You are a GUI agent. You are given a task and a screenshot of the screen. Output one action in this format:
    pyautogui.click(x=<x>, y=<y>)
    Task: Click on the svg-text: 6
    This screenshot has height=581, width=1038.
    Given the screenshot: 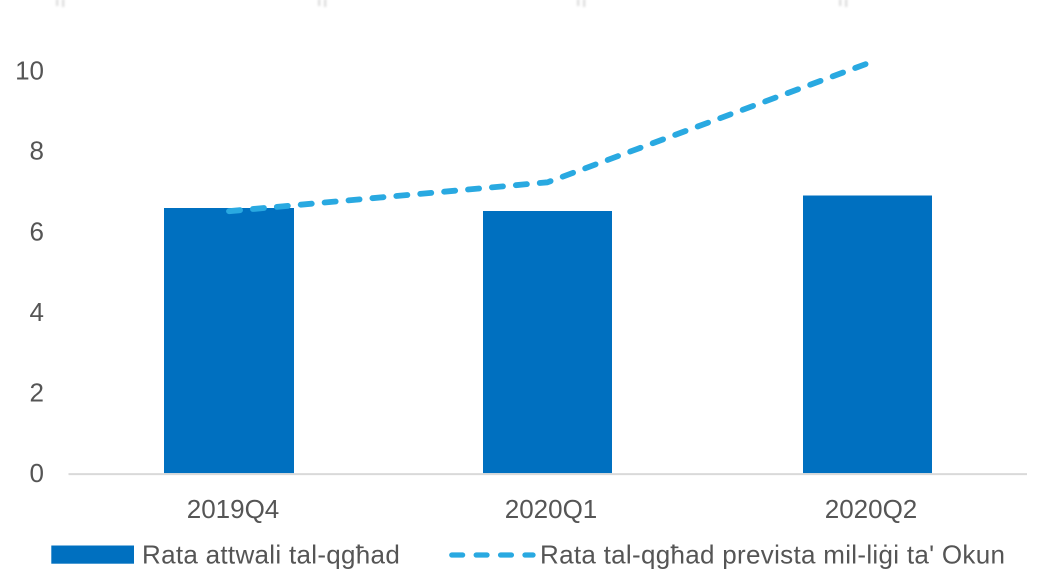 What is the action you would take?
    pyautogui.click(x=37, y=231)
    